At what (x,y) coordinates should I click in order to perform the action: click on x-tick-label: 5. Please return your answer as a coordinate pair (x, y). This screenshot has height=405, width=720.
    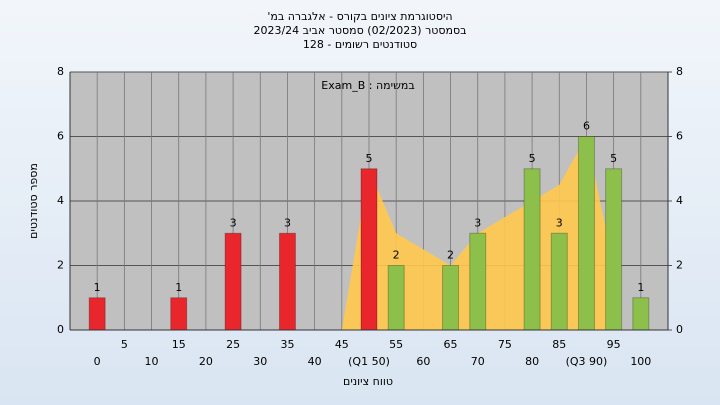
    Looking at the image, I should click on (124, 344).